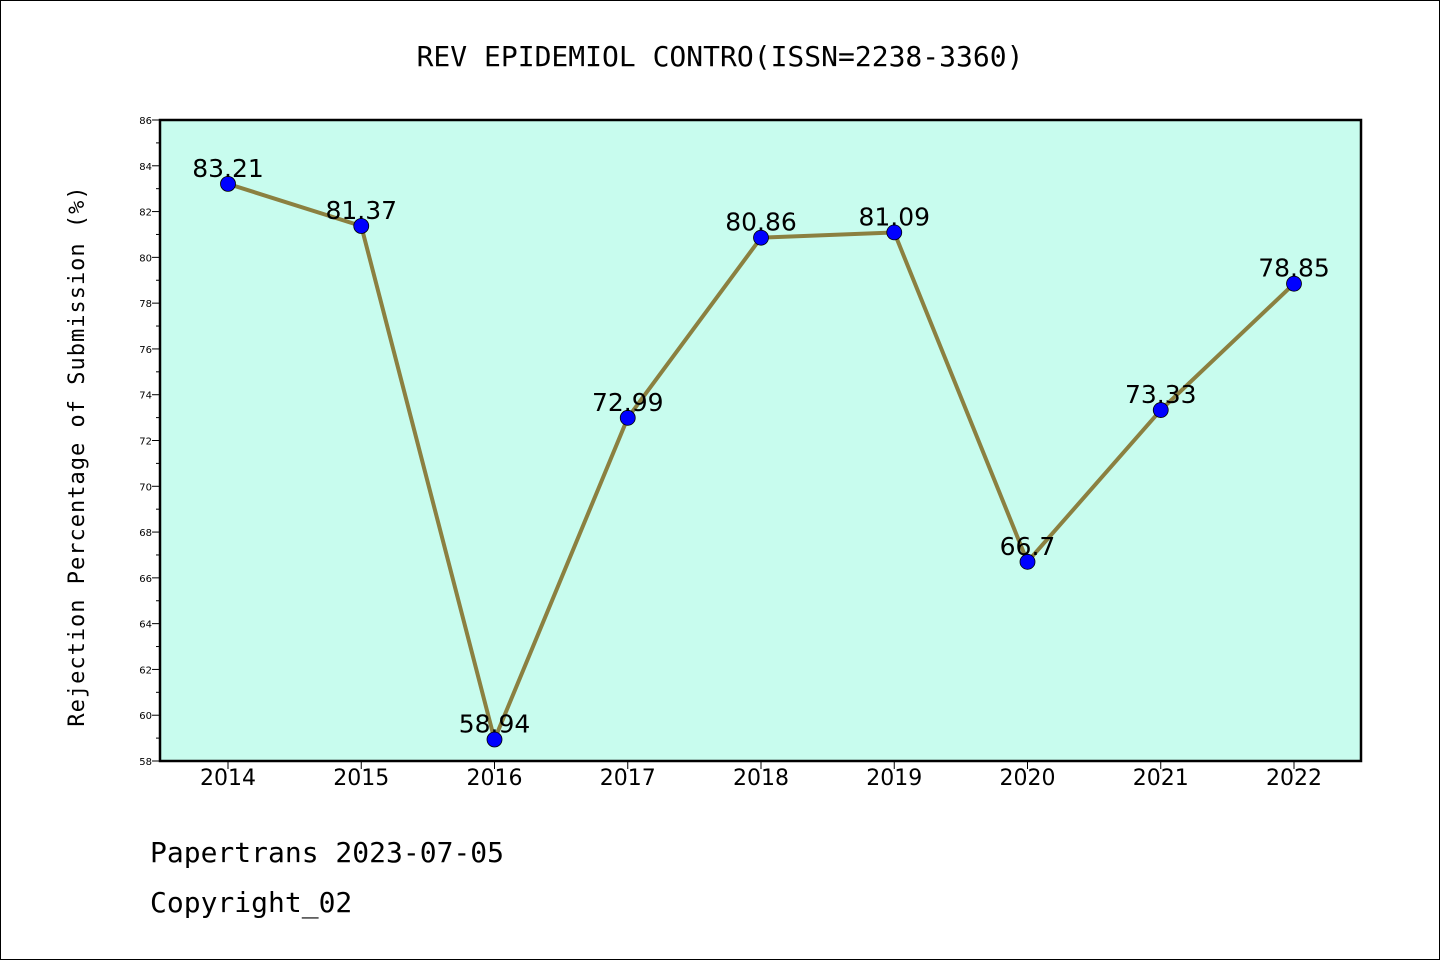 The height and width of the screenshot is (960, 1440). I want to click on data-value-label: 81.09, so click(894, 216).